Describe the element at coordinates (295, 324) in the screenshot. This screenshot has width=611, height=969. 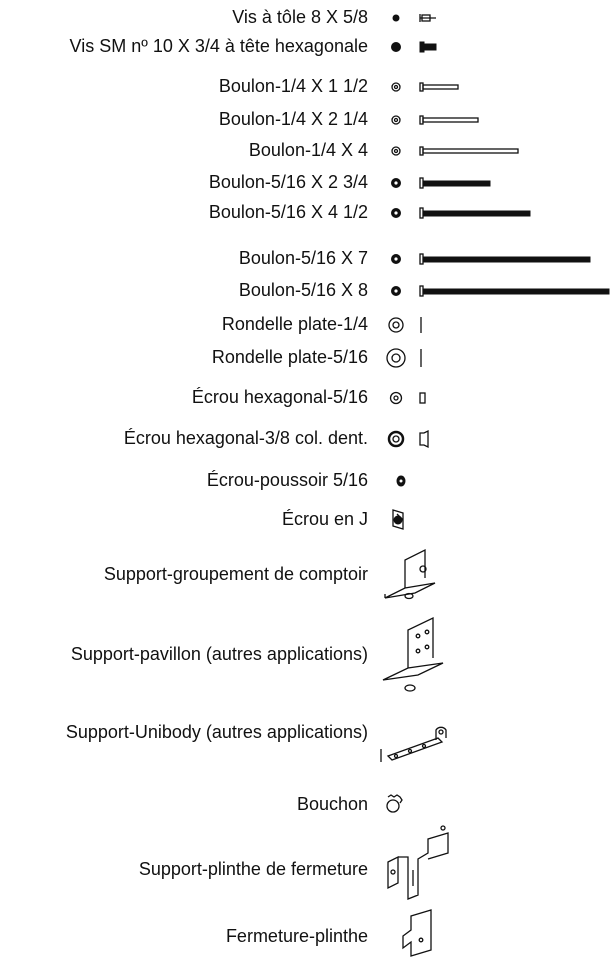
I see `part-label: Rondelle plate-1/4` at that location.